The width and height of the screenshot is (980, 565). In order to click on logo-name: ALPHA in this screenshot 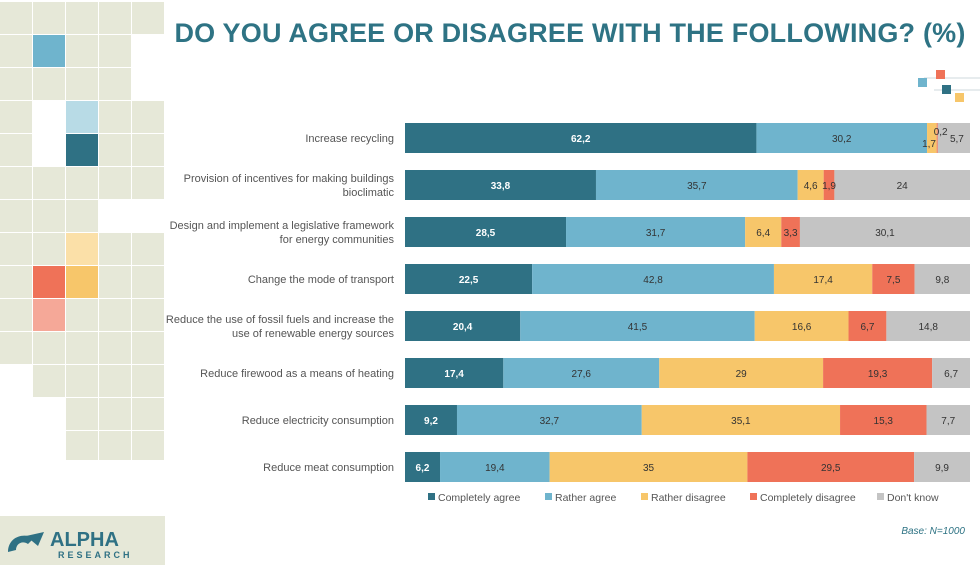, I will do `click(84, 540)`.